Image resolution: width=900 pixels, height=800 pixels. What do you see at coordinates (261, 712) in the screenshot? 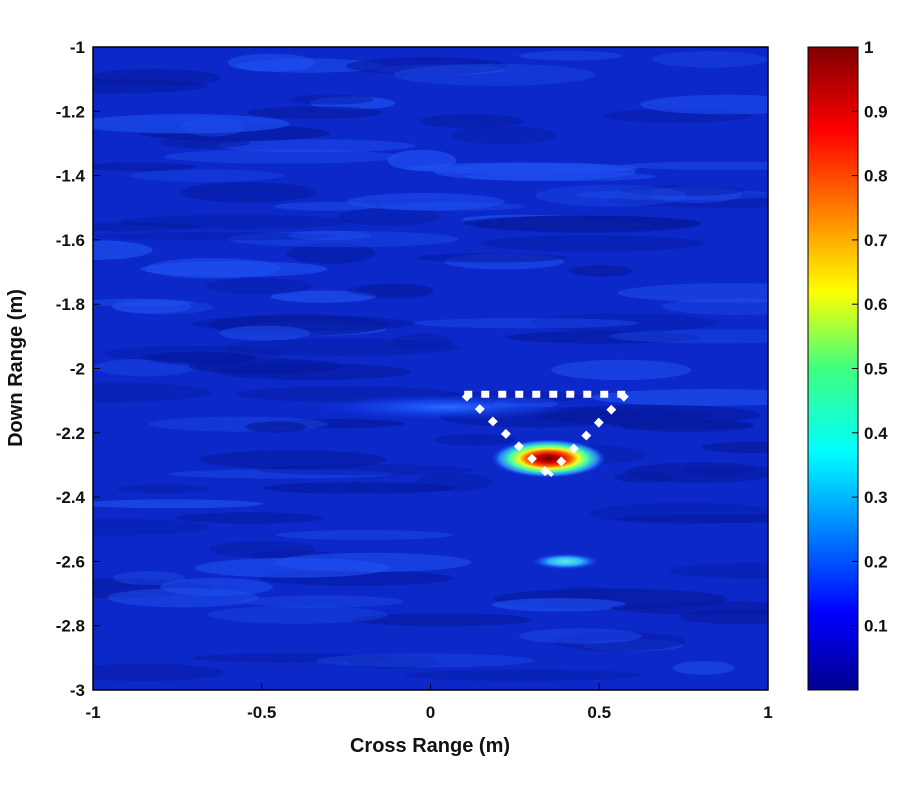
I see `x-tick-label: -0.5` at bounding box center [261, 712].